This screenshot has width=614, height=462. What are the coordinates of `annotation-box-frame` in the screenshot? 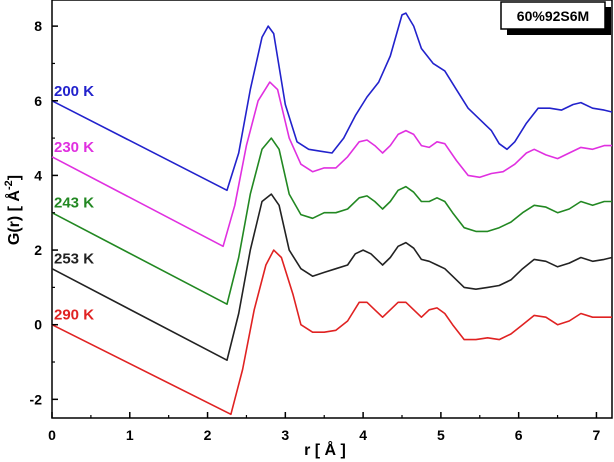 It's located at (553, 15).